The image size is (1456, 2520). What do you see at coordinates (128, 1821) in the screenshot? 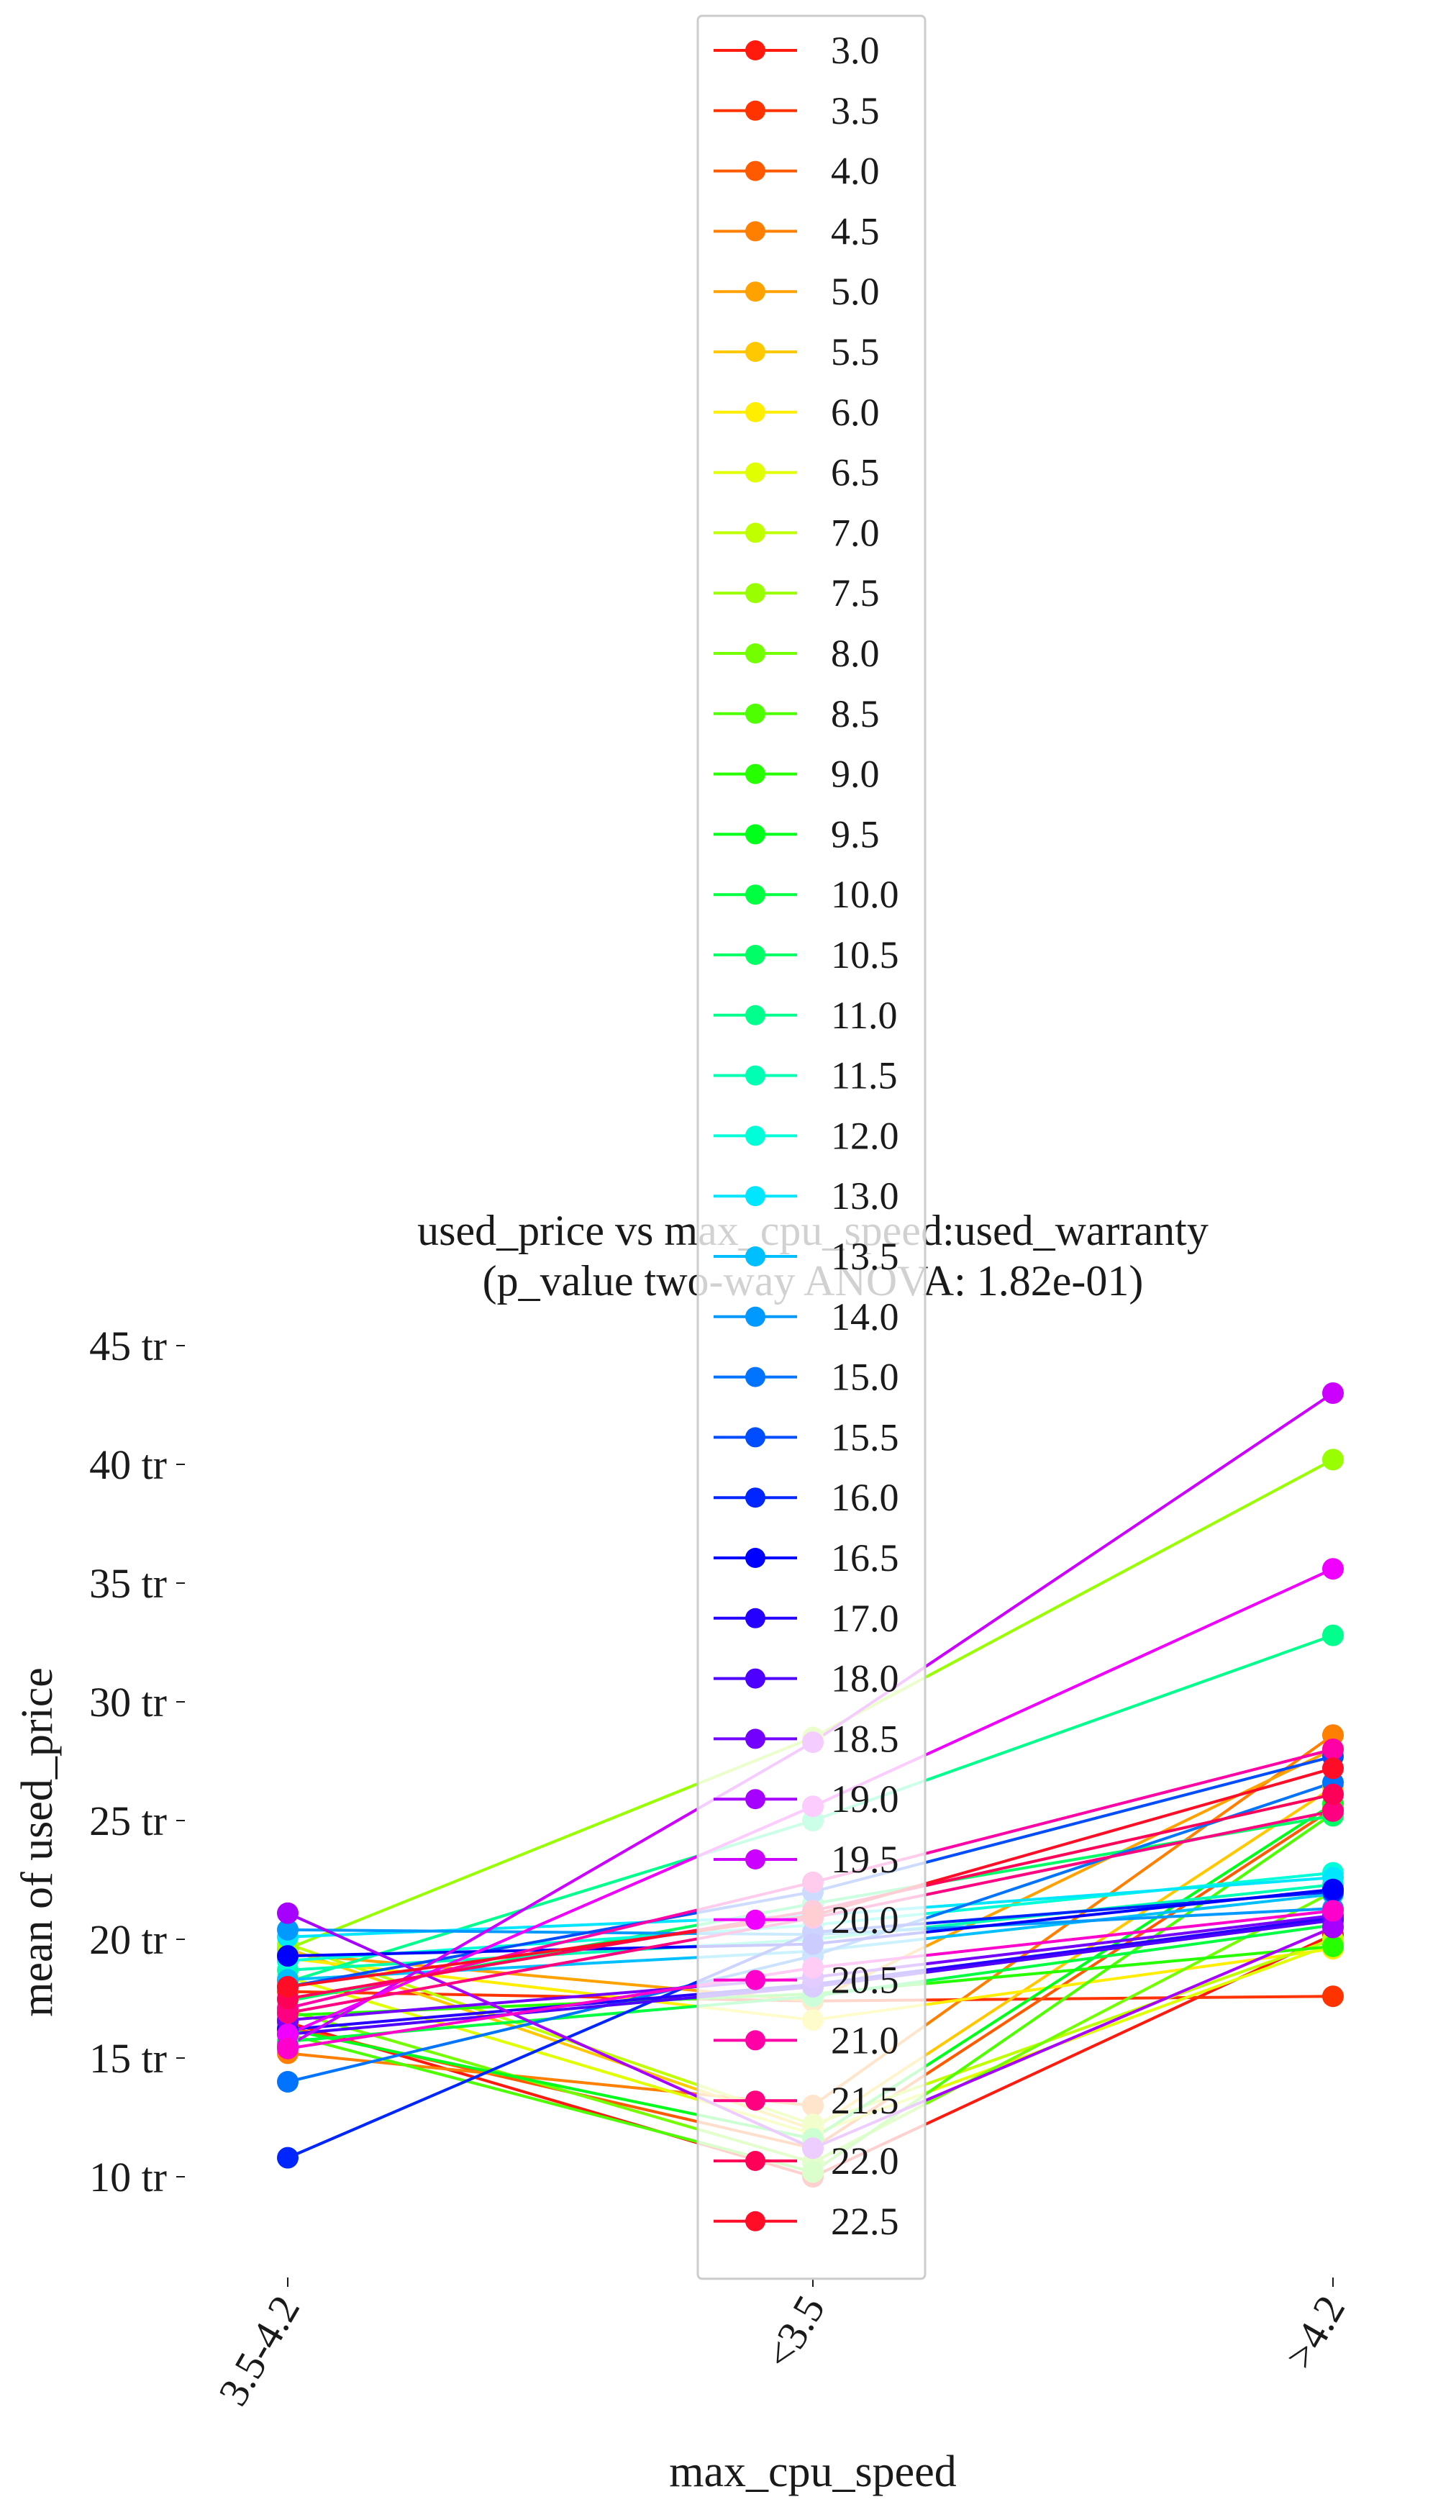
I see `y-tick-label: 25 tr` at bounding box center [128, 1821].